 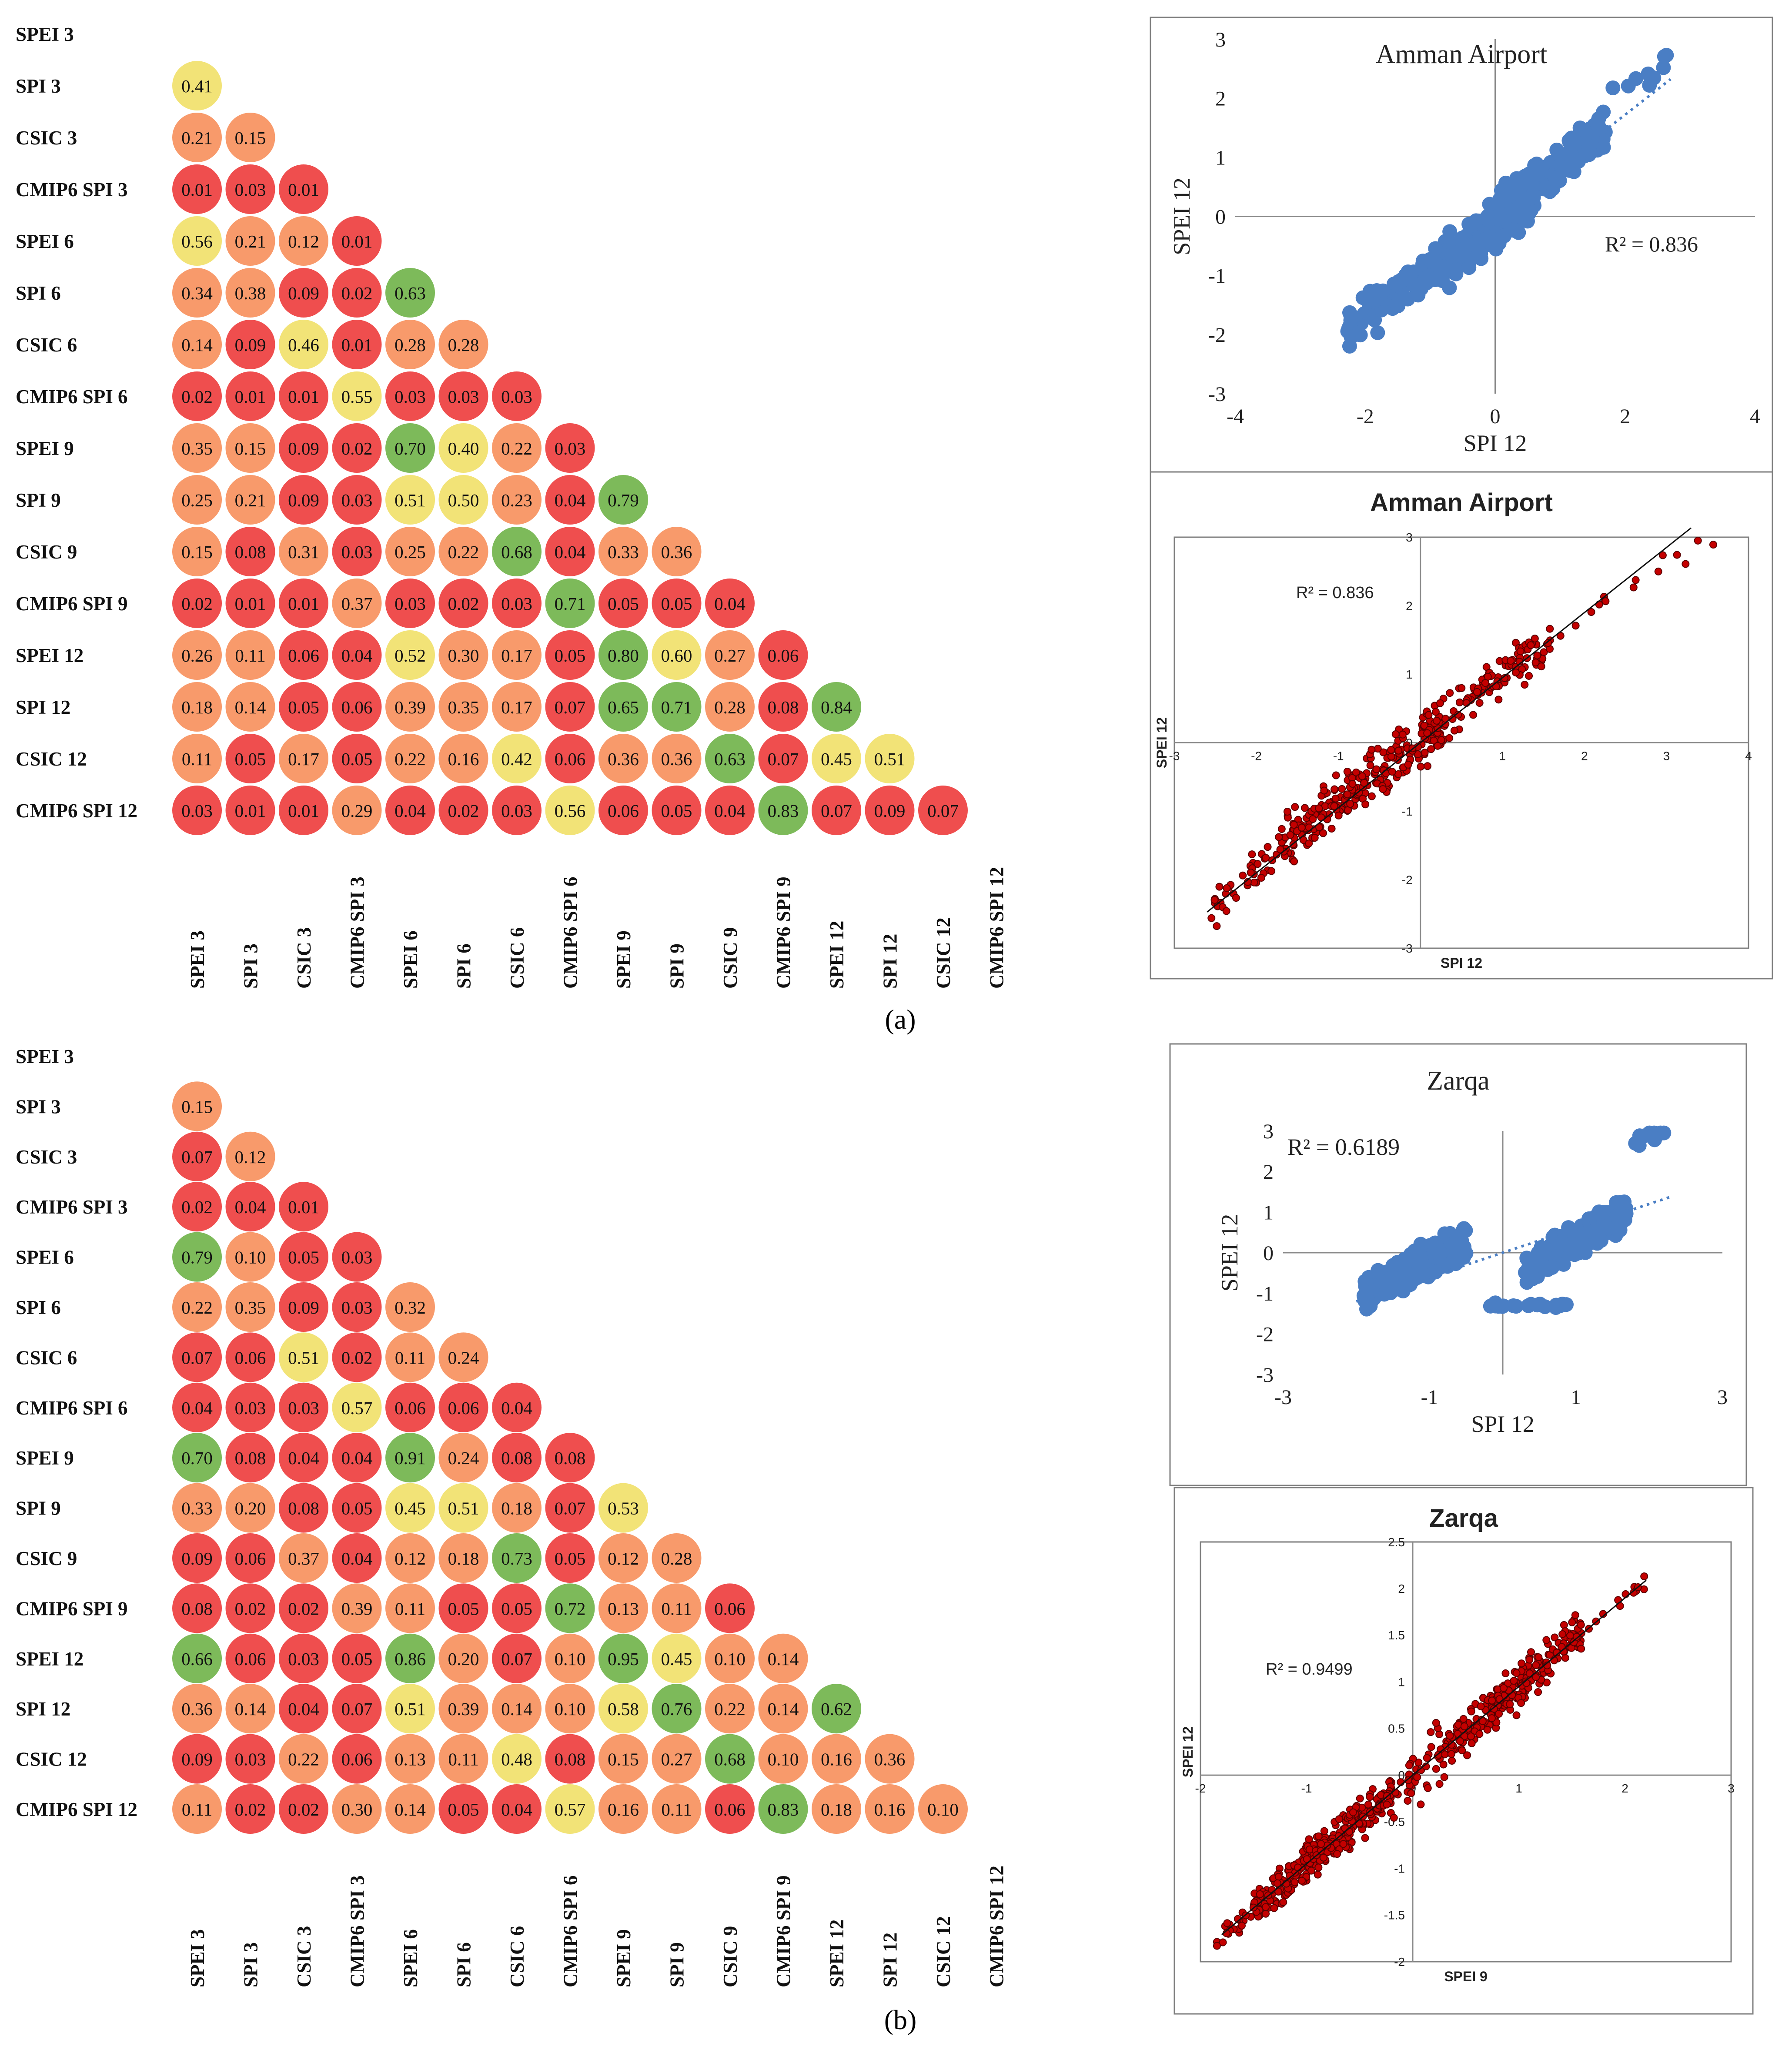 What do you see at coordinates (304, 1956) in the screenshot?
I see `column-label: CSIC 3` at bounding box center [304, 1956].